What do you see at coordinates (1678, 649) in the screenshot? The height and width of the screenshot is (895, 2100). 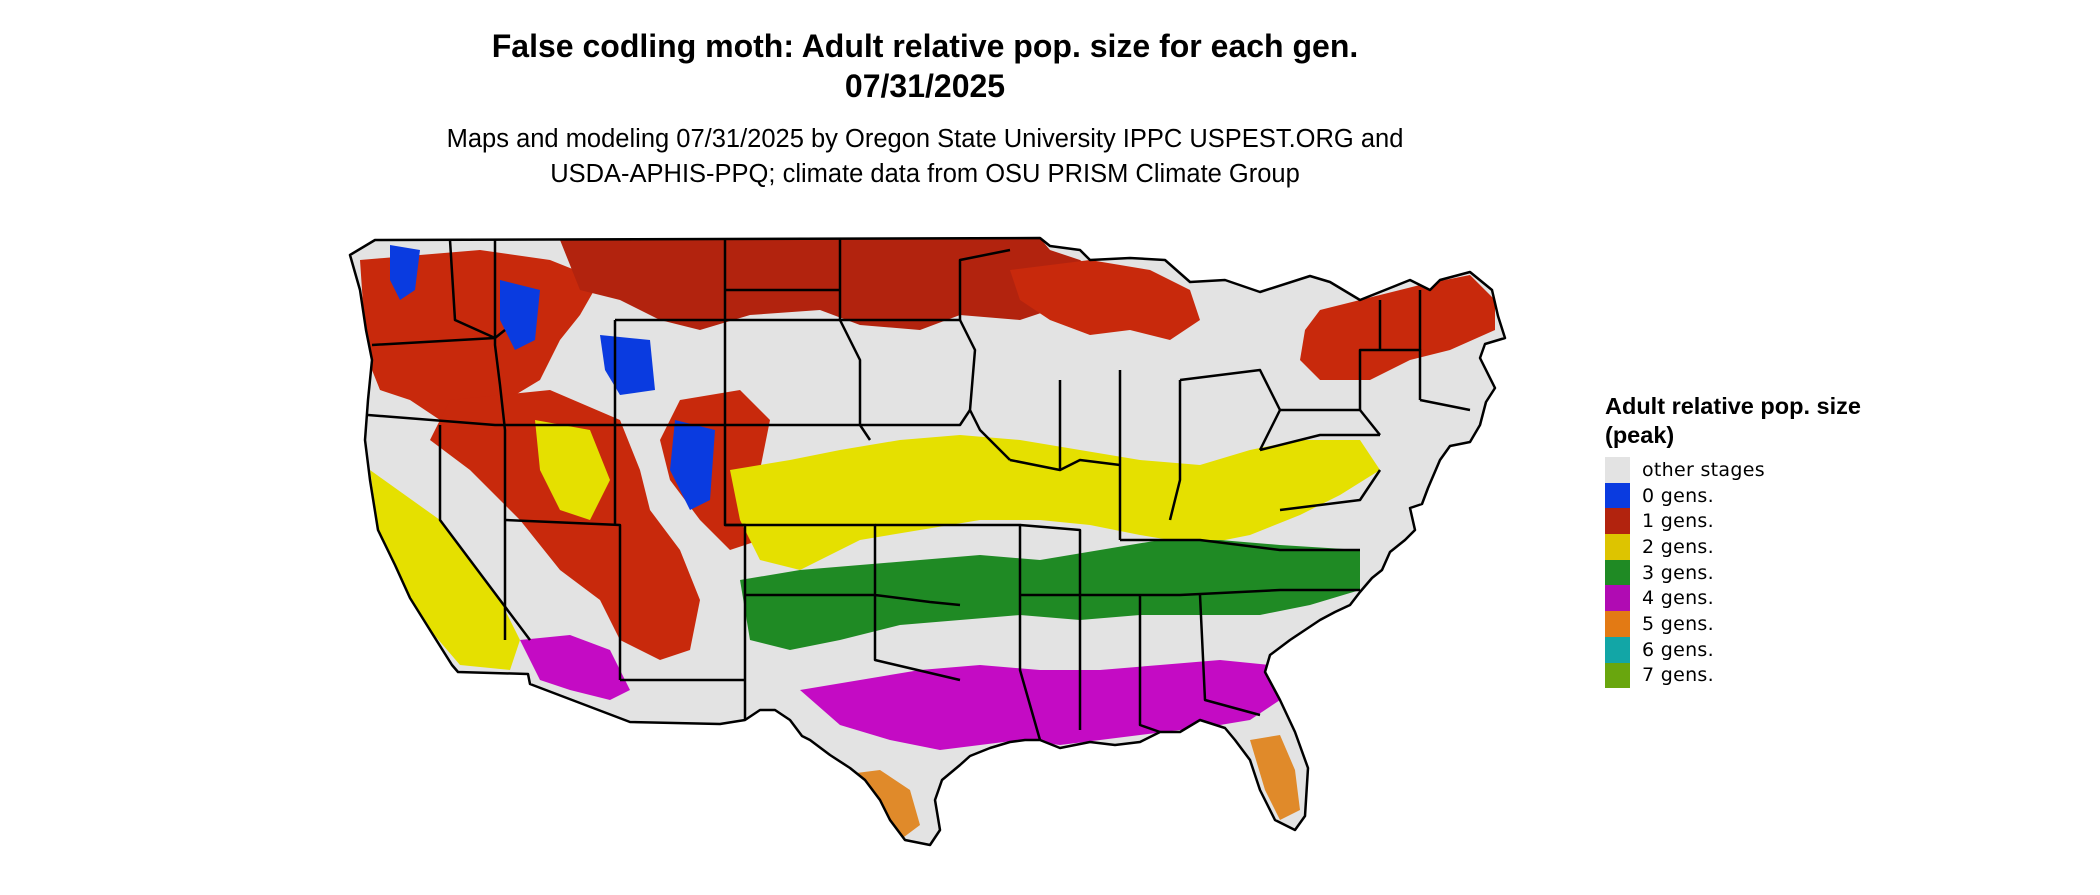 I see `legend-label: 6 gens.` at bounding box center [1678, 649].